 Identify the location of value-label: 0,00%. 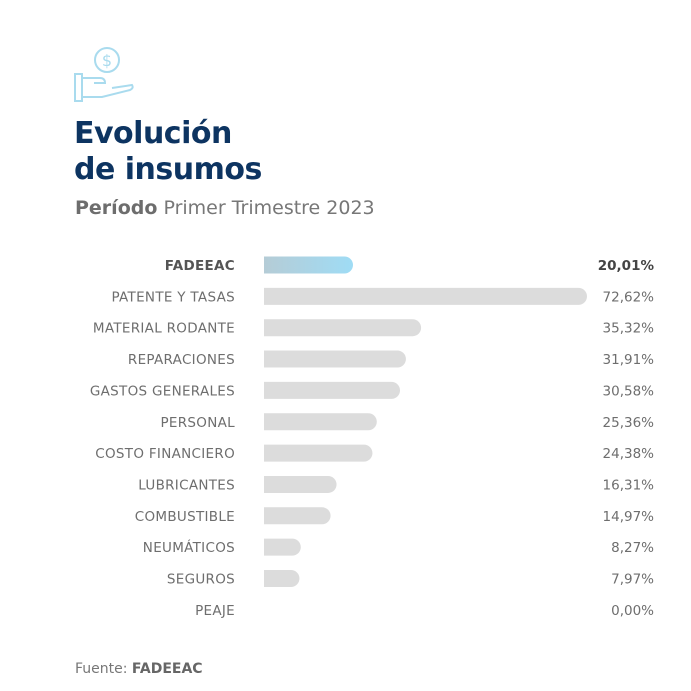
(632, 611).